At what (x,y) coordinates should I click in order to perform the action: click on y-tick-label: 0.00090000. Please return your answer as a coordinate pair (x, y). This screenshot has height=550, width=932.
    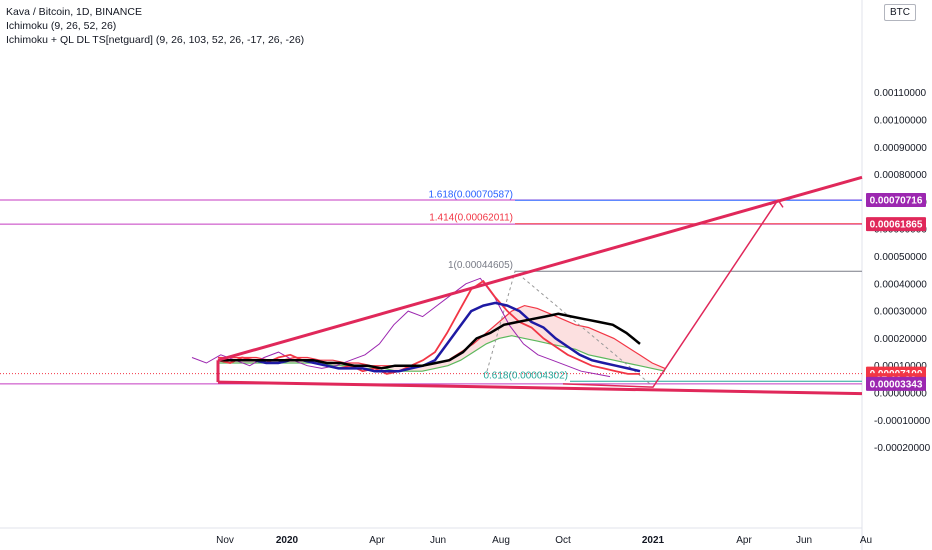
    Looking at the image, I should click on (900, 148).